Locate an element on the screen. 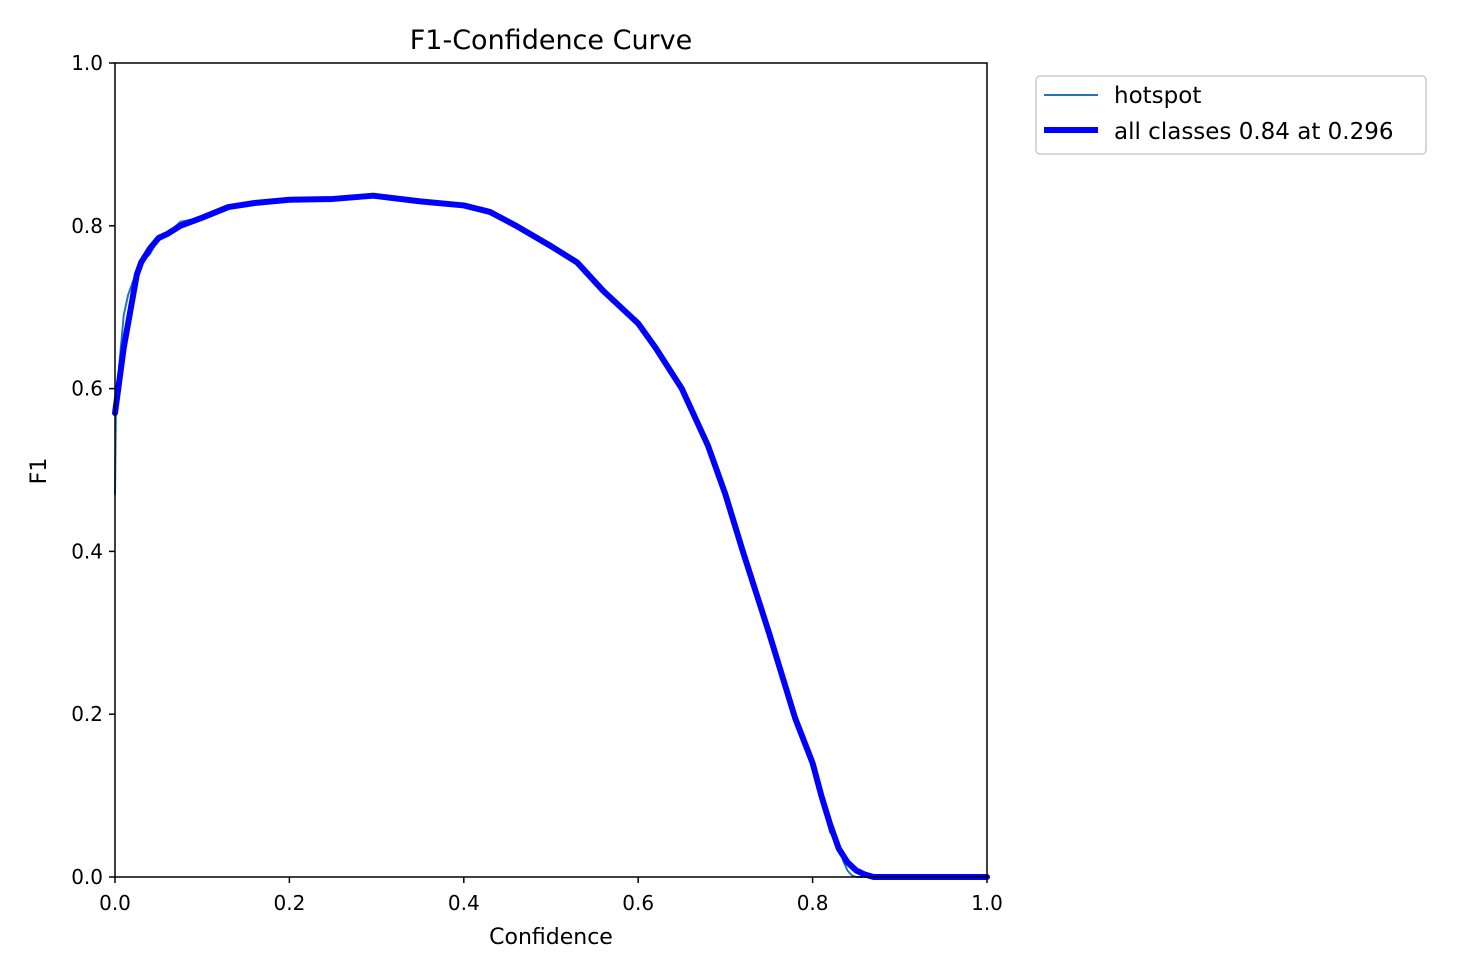 The height and width of the screenshot is (976, 1464). y-tick-label: 0.8 is located at coordinates (87, 226).